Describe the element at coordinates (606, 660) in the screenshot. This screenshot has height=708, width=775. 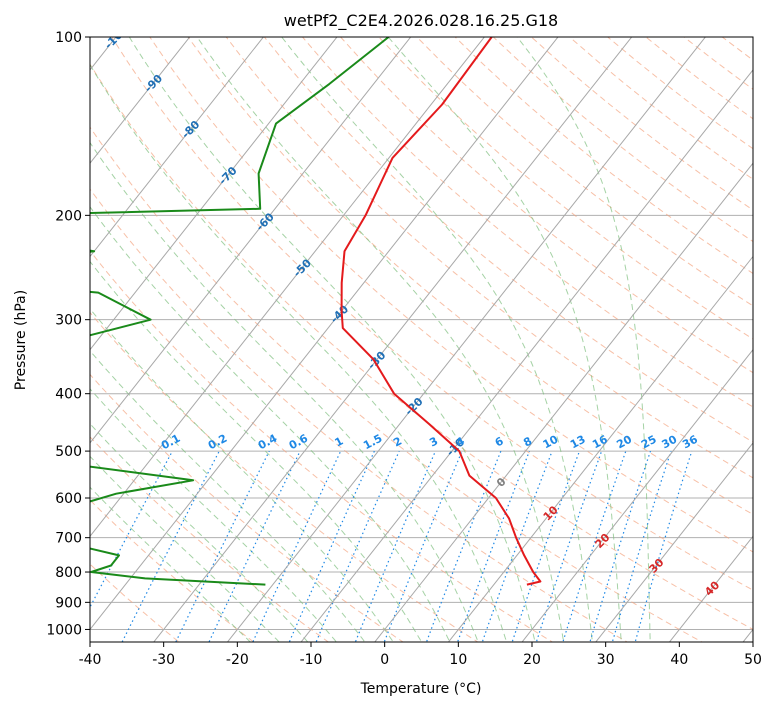
I see `x-tick-label: 30` at that location.